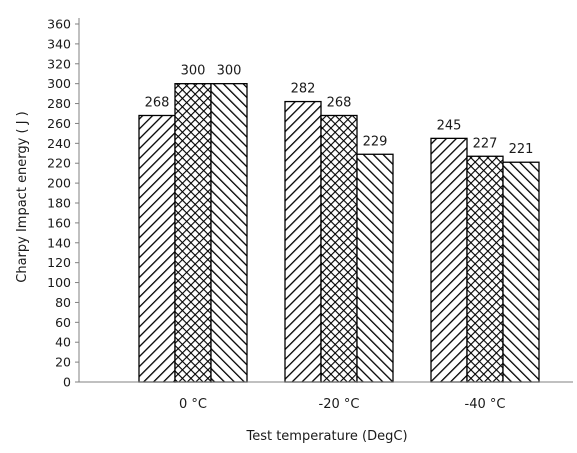  What do you see at coordinates (485, 404) in the screenshot?
I see `x-category-label: -40 °C` at bounding box center [485, 404].